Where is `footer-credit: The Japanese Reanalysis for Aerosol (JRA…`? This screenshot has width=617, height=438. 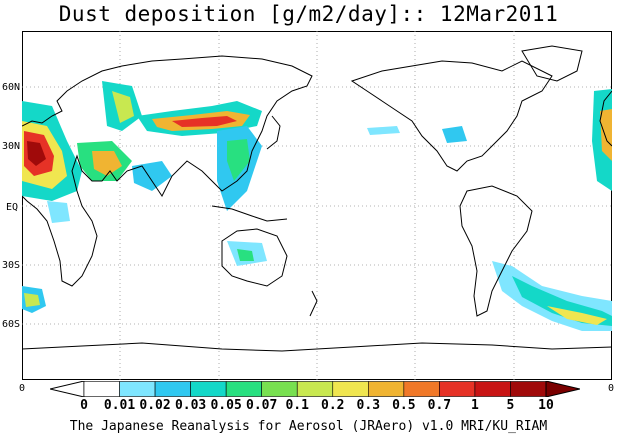 footer-credit: The Japanese Reanalysis for Aerosol (JRA… is located at coordinates (308, 426).